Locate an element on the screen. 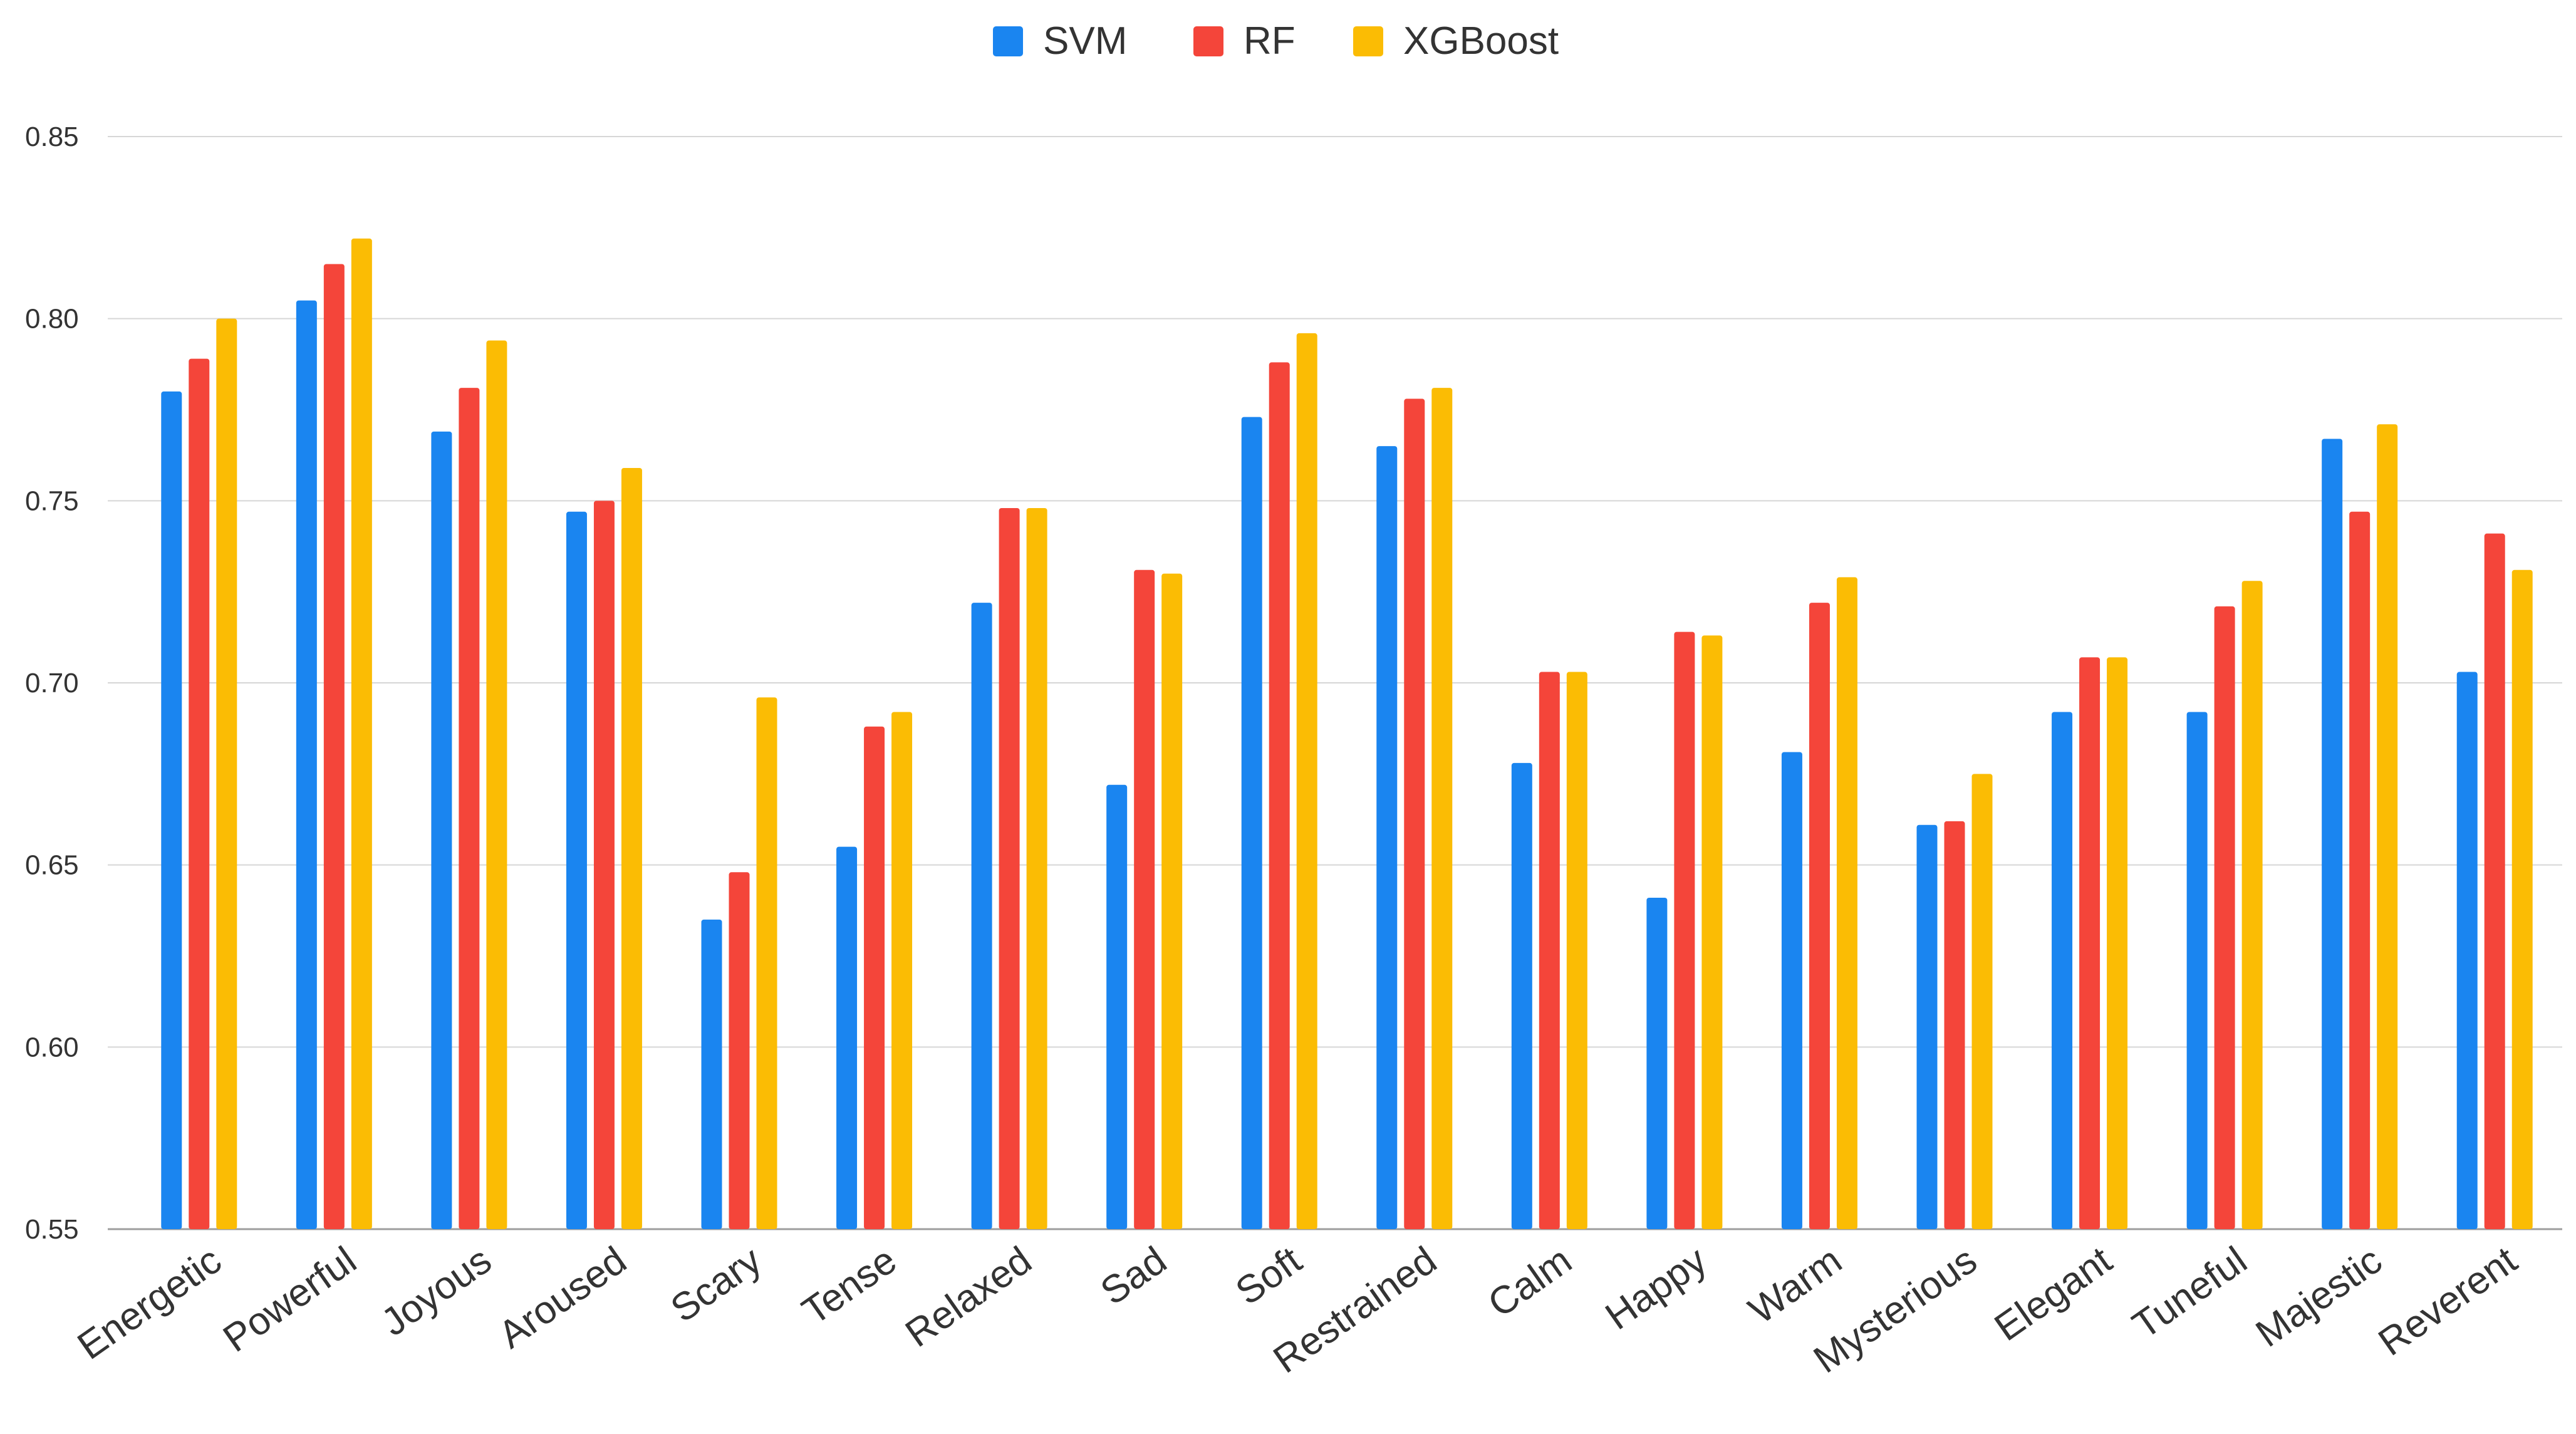 This screenshot has width=2576, height=1434. legend: SVM RF XGBoost is located at coordinates (1276, 41).